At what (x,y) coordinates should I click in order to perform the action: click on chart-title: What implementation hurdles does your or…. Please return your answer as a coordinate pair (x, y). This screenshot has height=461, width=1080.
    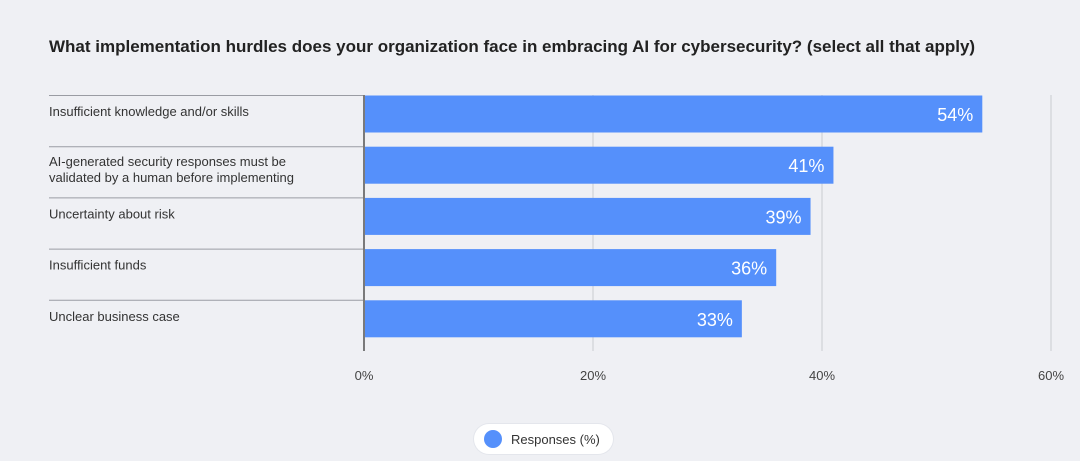
    Looking at the image, I should click on (512, 46).